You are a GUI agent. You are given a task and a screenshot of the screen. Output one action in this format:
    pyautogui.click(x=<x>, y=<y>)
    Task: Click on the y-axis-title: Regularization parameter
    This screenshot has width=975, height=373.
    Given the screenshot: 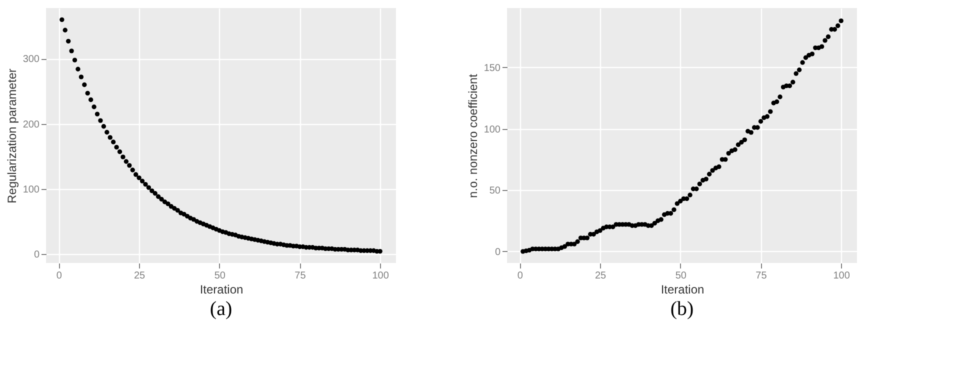 What is the action you would take?
    pyautogui.click(x=11, y=136)
    